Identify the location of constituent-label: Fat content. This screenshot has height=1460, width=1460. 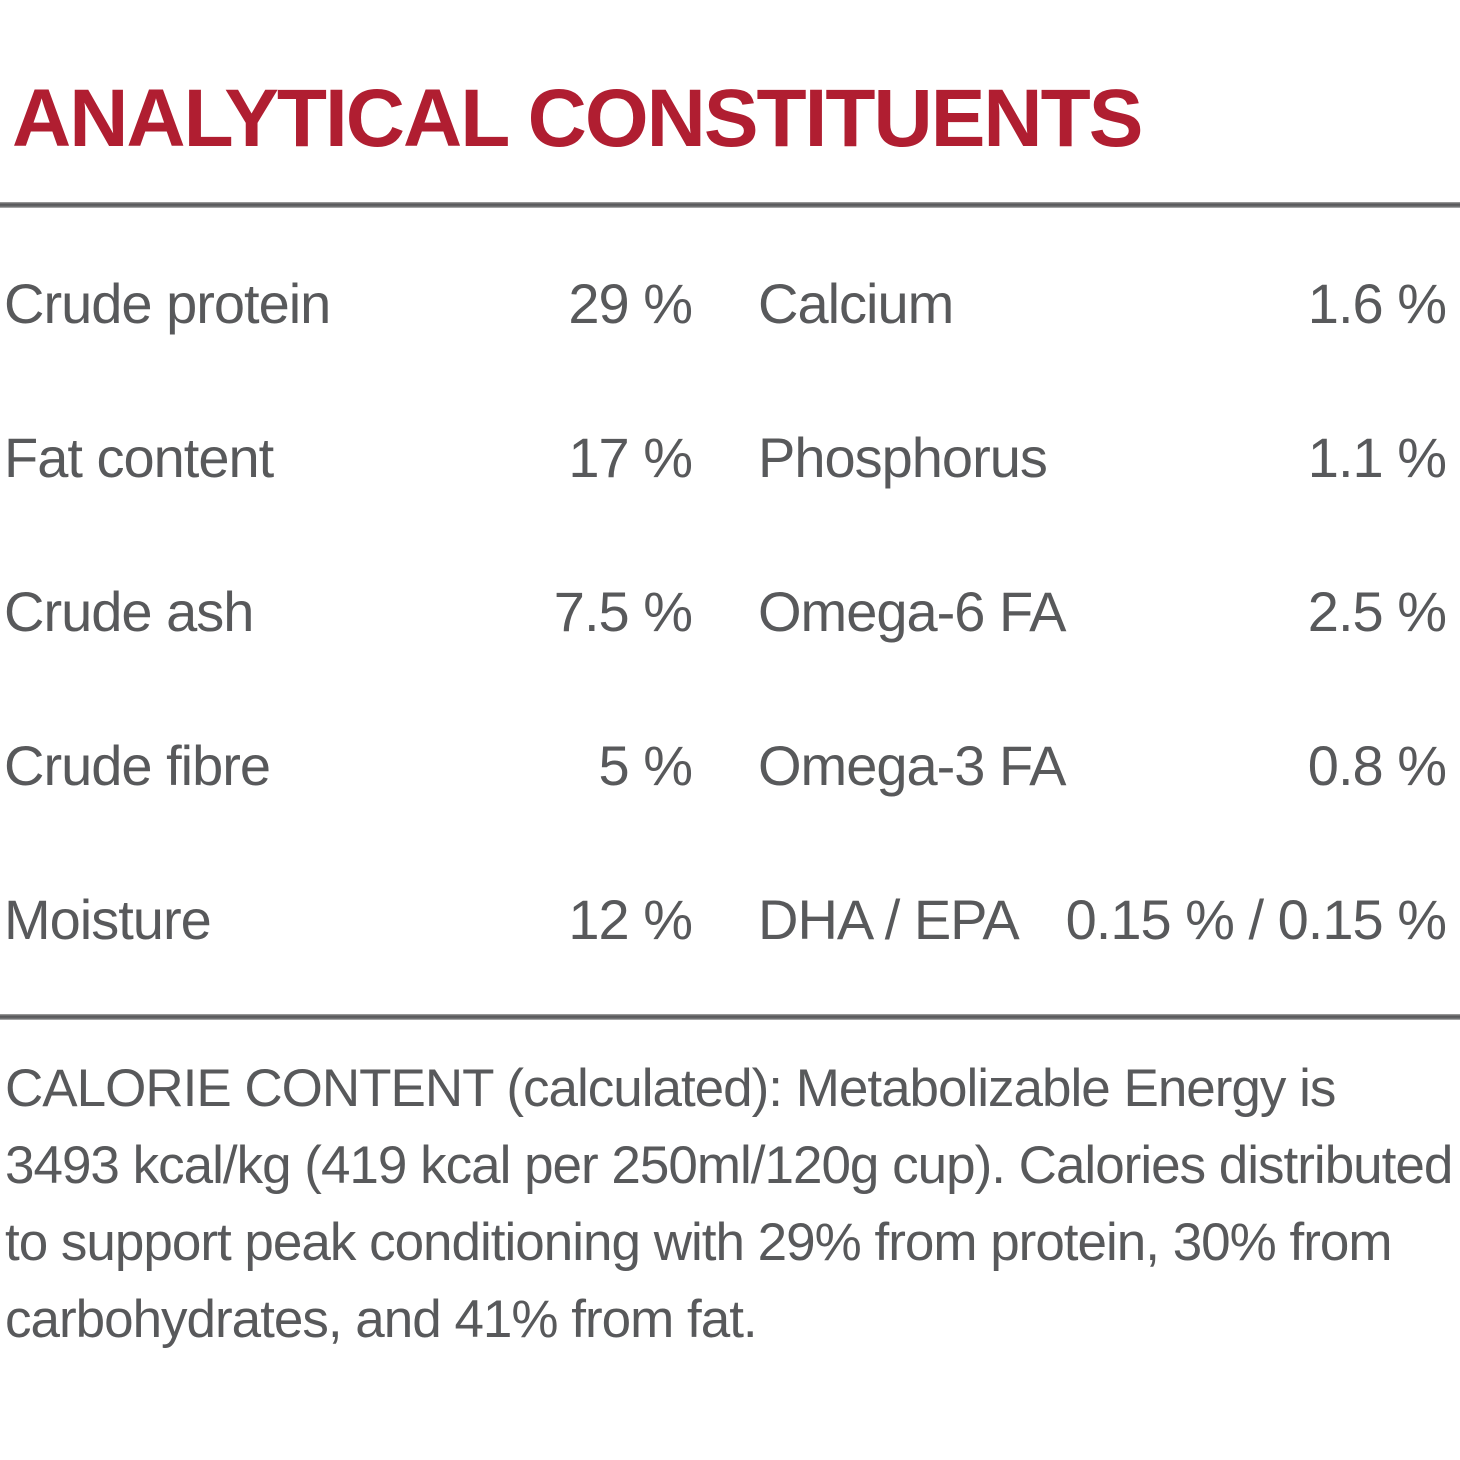
(139, 457).